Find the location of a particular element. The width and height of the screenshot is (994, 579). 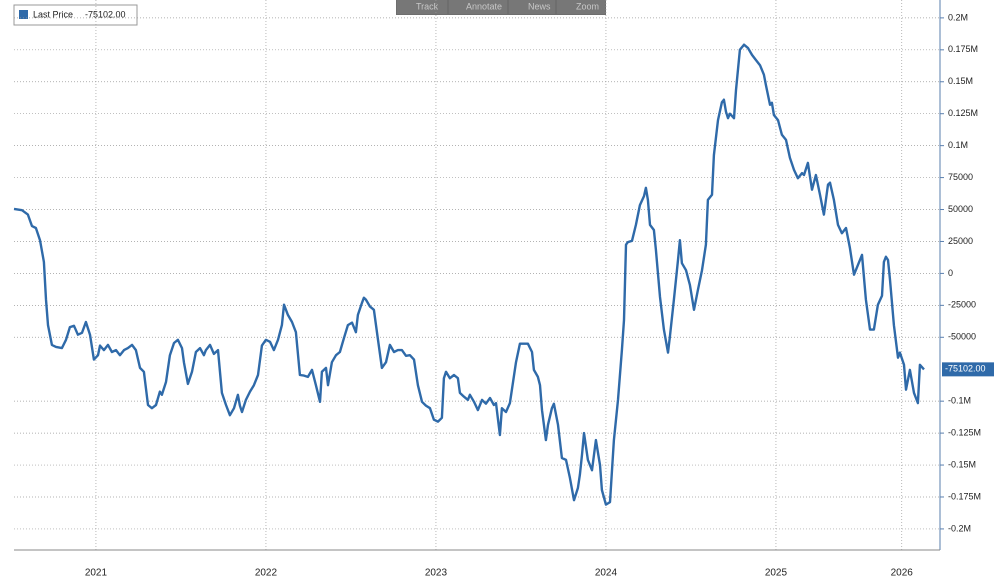

track-button is located at coordinates (422, 7).